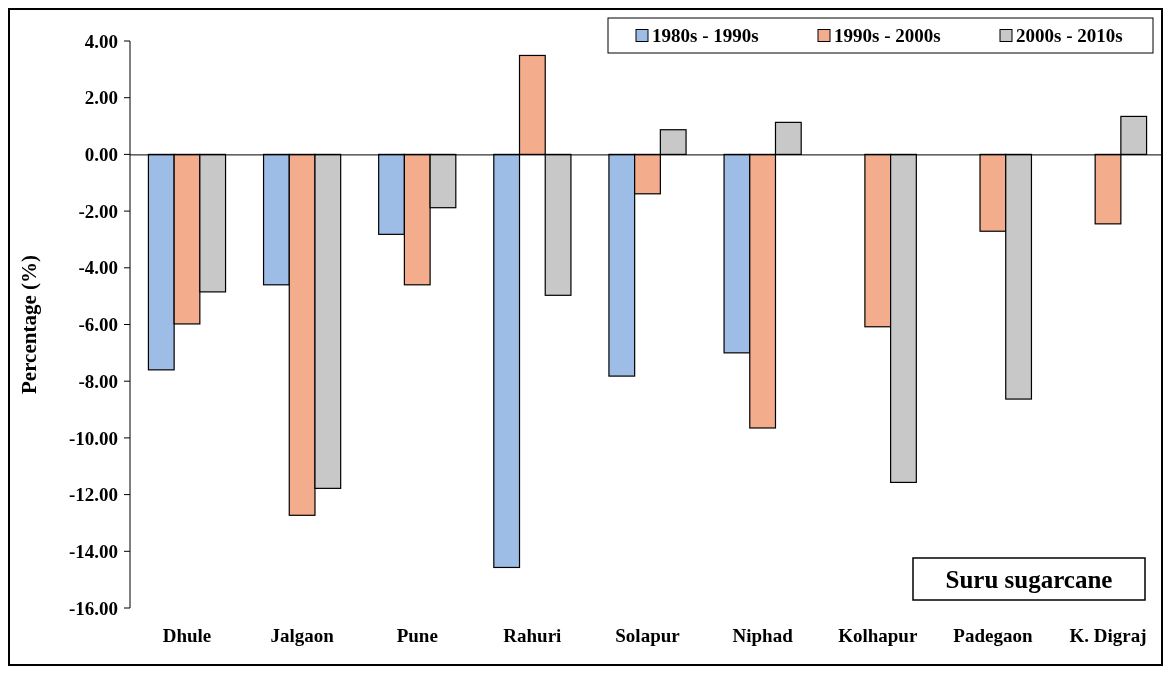  I want to click on y-tick-label: -12.00, so click(93, 495).